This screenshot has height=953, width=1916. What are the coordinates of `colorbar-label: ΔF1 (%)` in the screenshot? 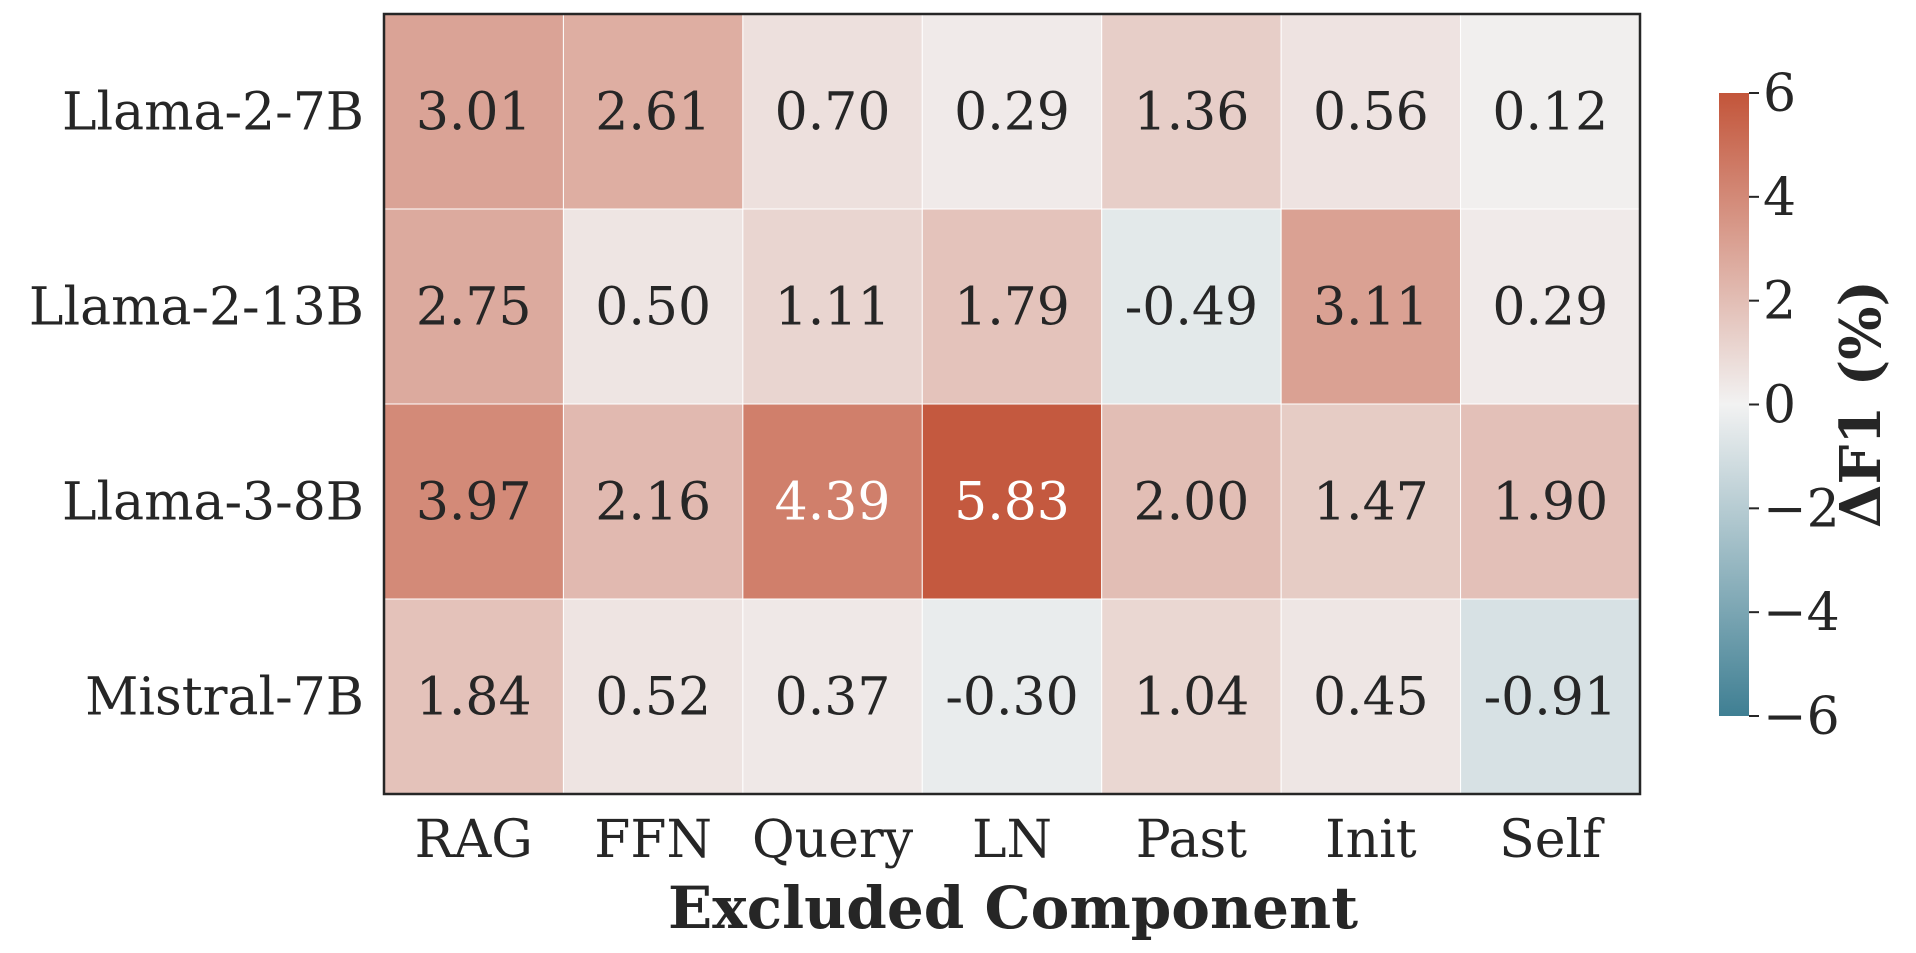 It's located at (1861, 404).